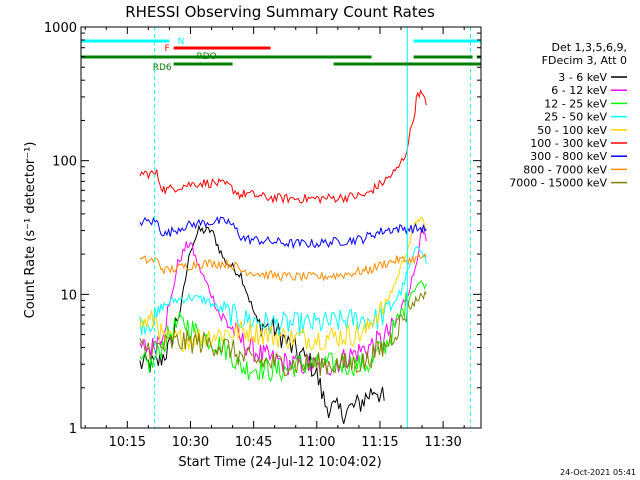 This screenshot has width=640, height=480. What do you see at coordinates (568, 143) in the screenshot?
I see `legend-label: 100 - 300 keV` at bounding box center [568, 143].